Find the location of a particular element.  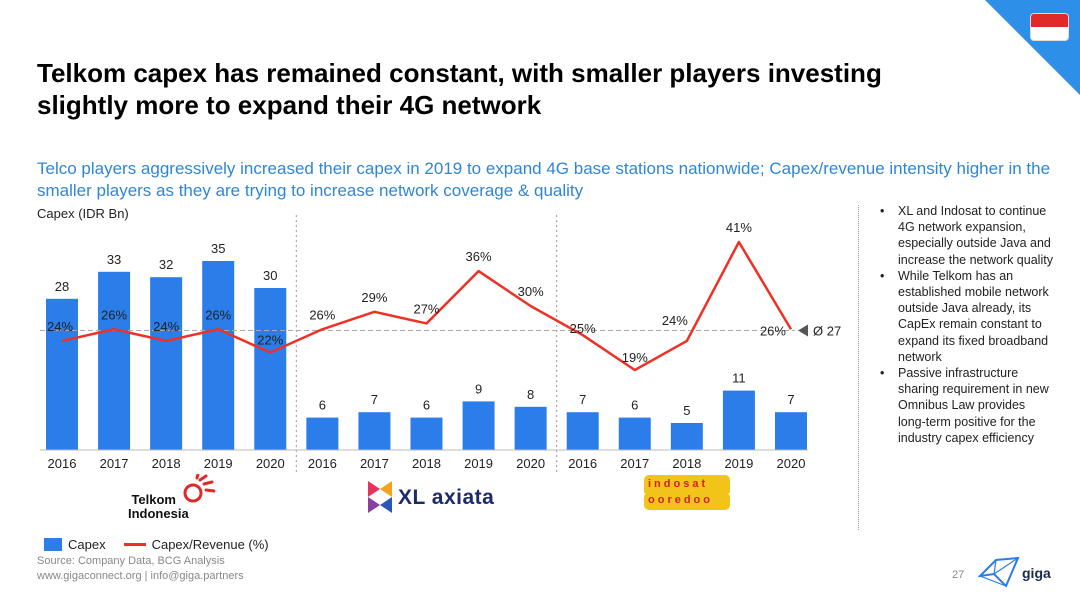

page-number: 27 is located at coordinates (958, 575).